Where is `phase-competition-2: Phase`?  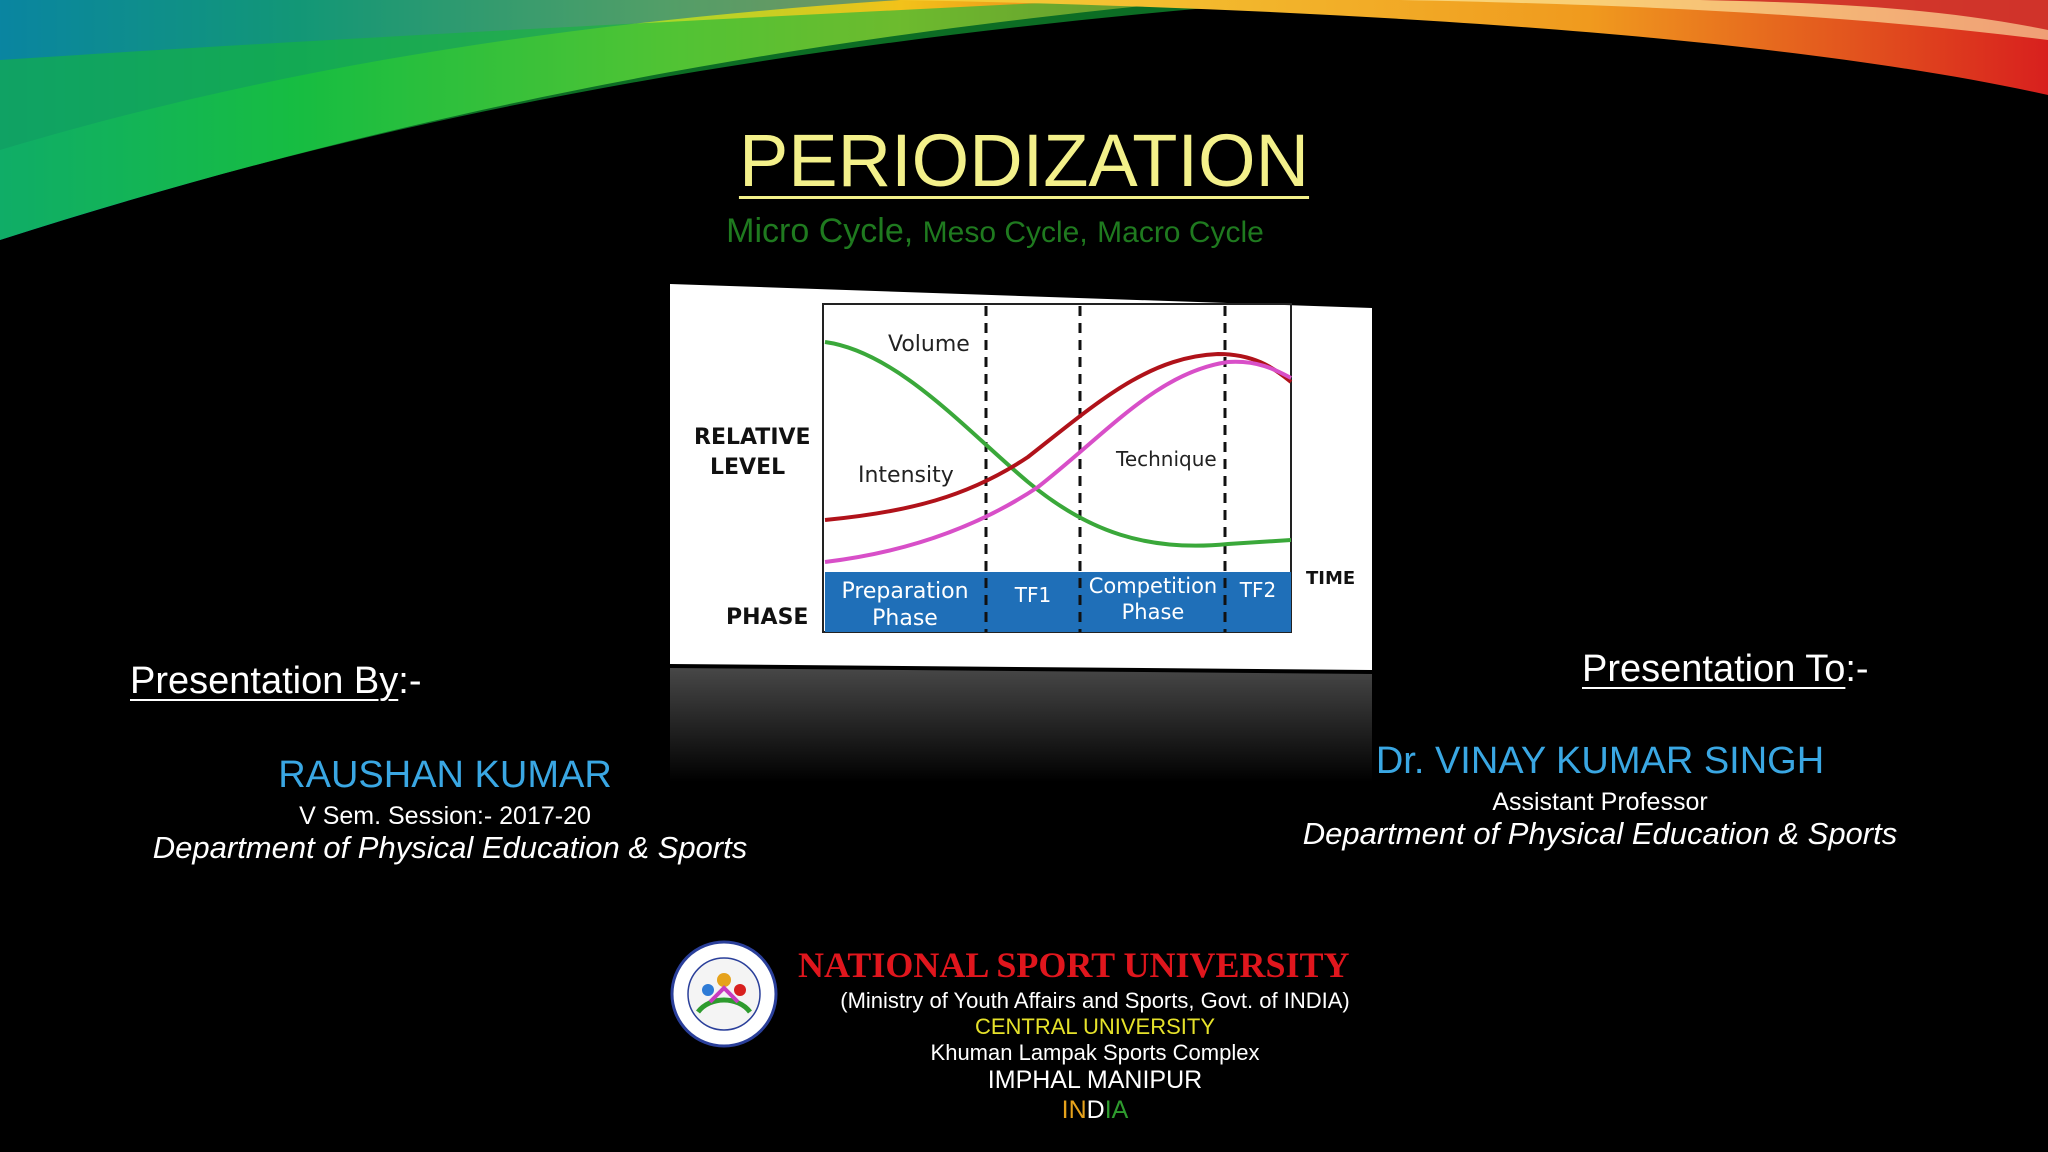 phase-competition-2: Phase is located at coordinates (1153, 612).